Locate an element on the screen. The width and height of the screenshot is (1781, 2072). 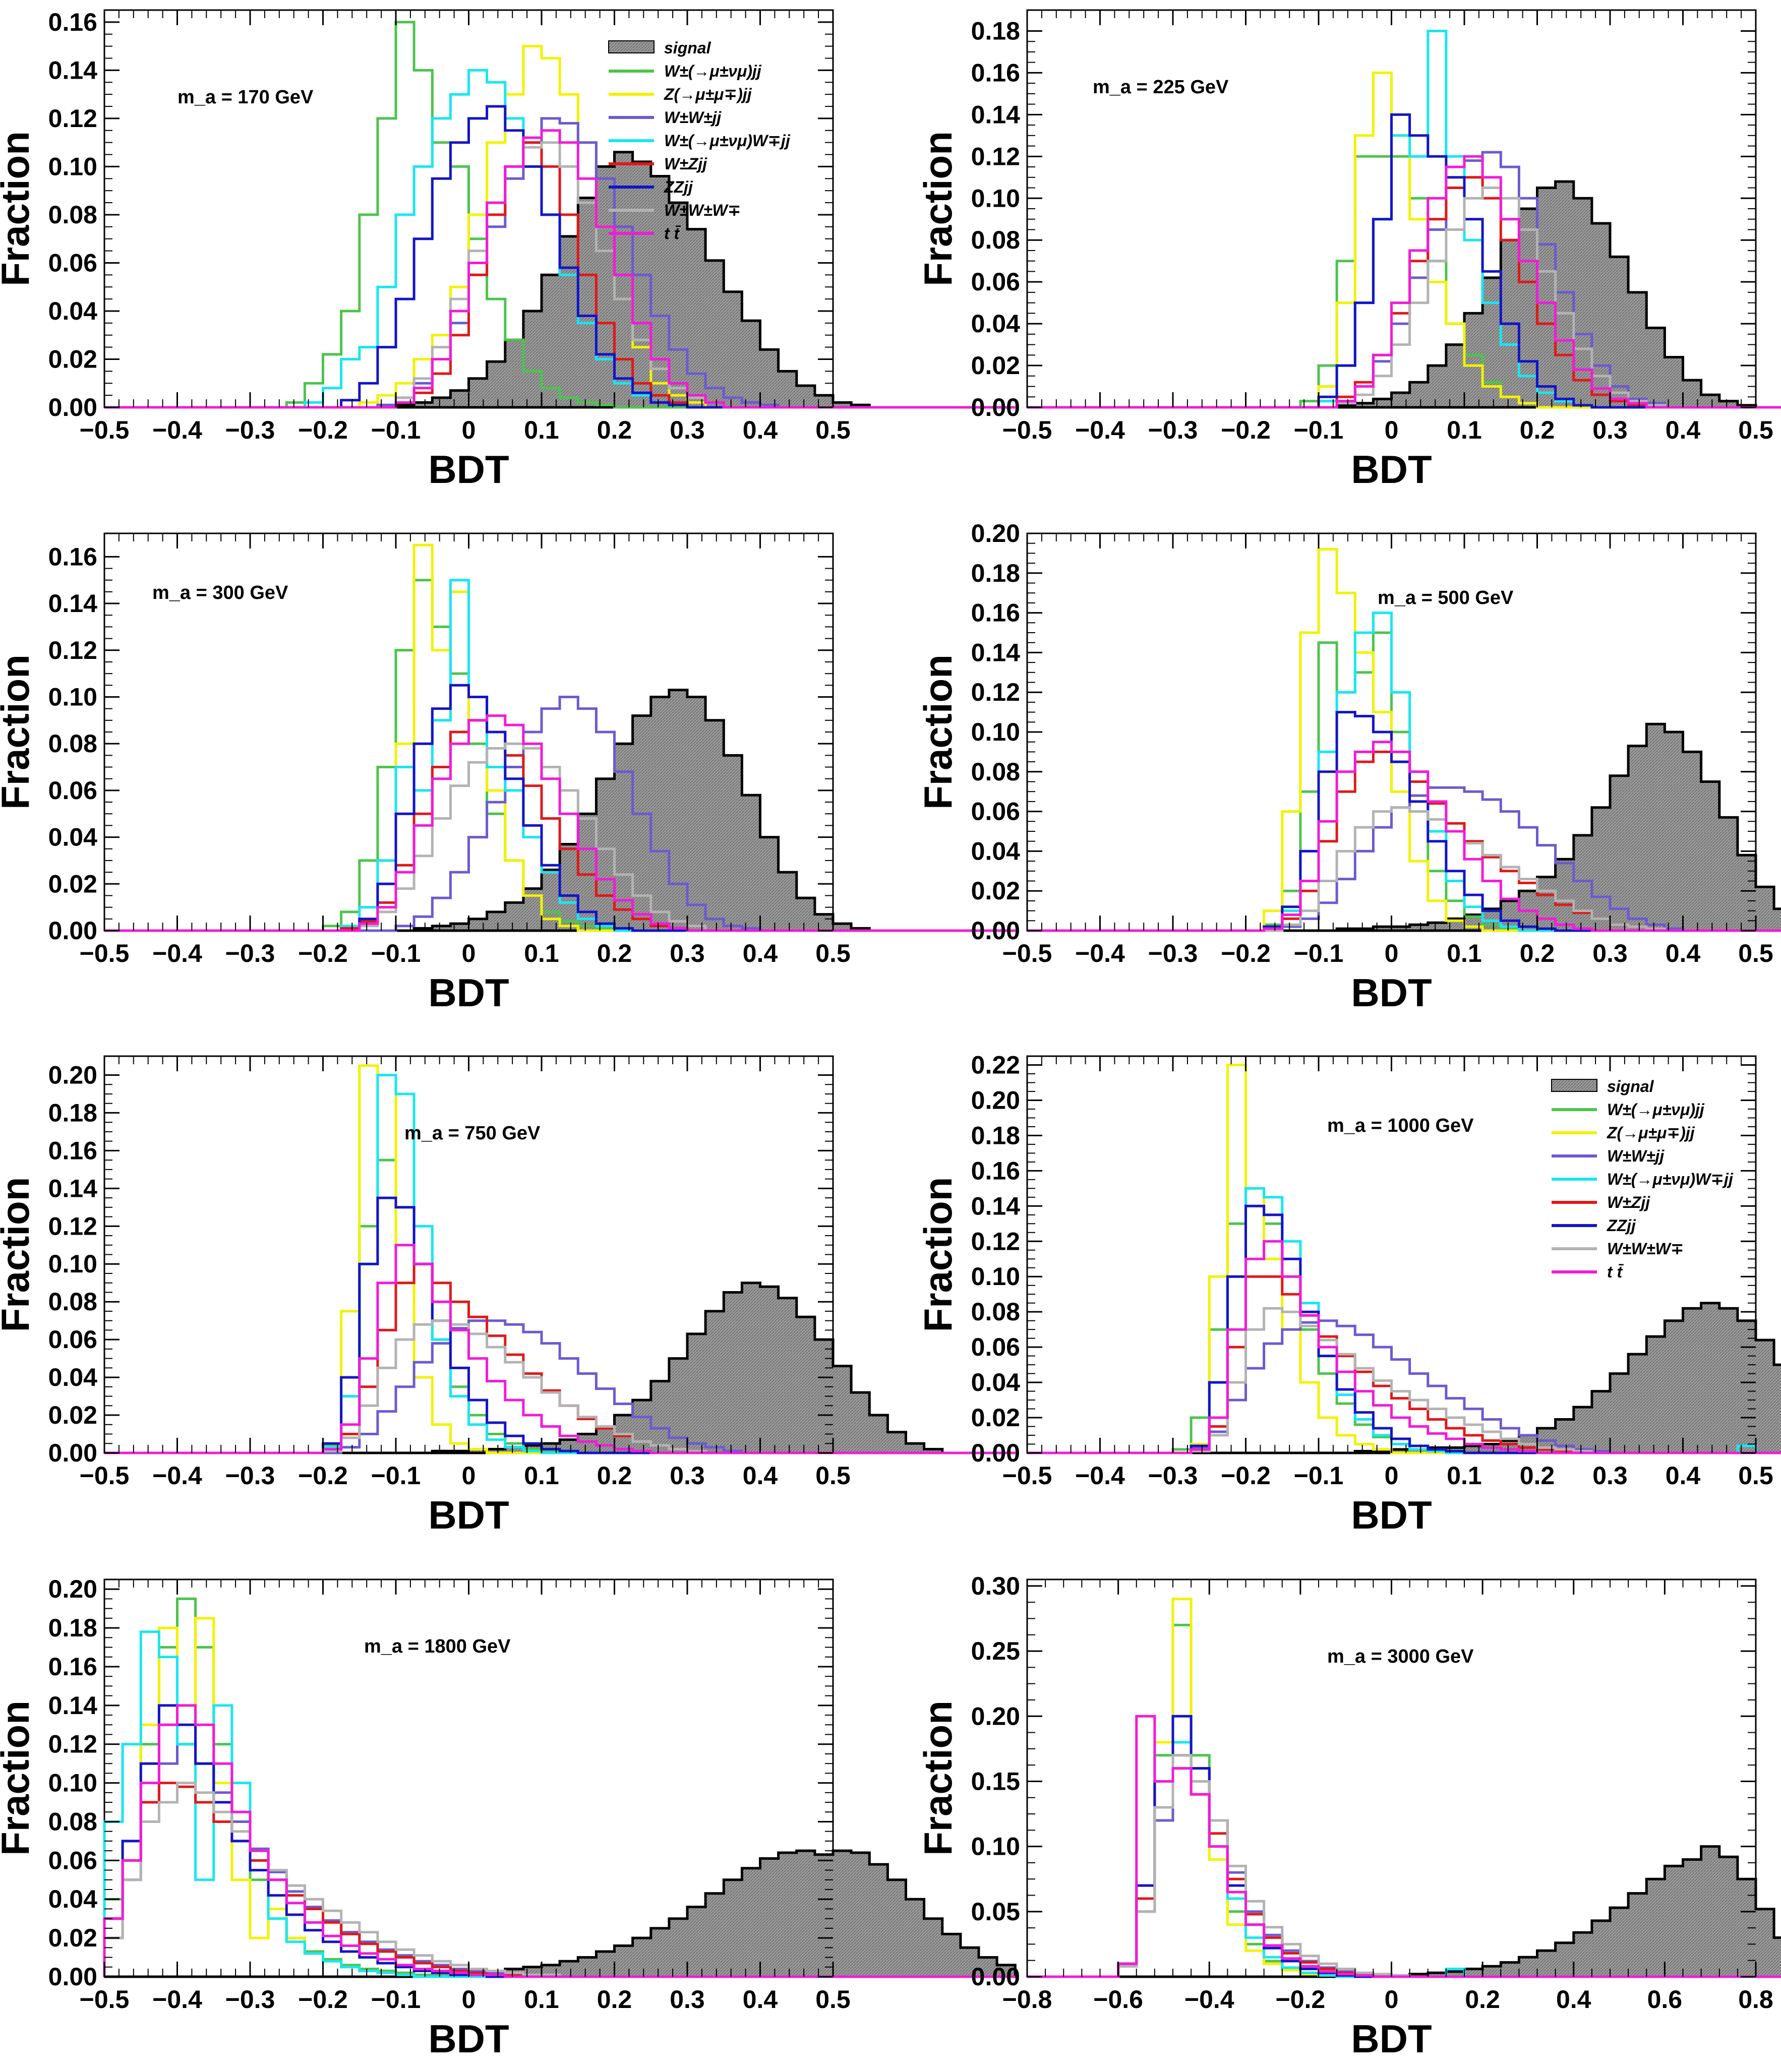
legend-label: Z(→μ±μ∓)jj is located at coordinates (1651, 1133).